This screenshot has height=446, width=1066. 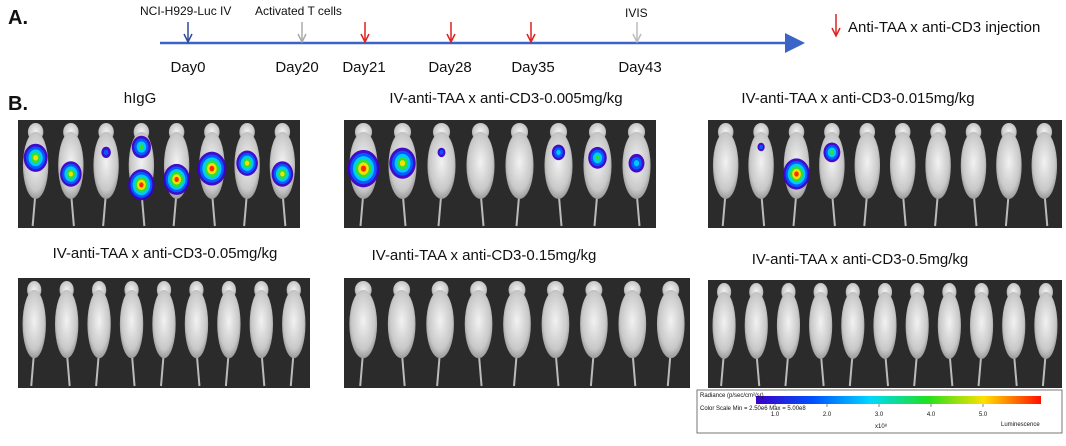 I want to click on colorbar-exponent: x10⁸, so click(x=881, y=426).